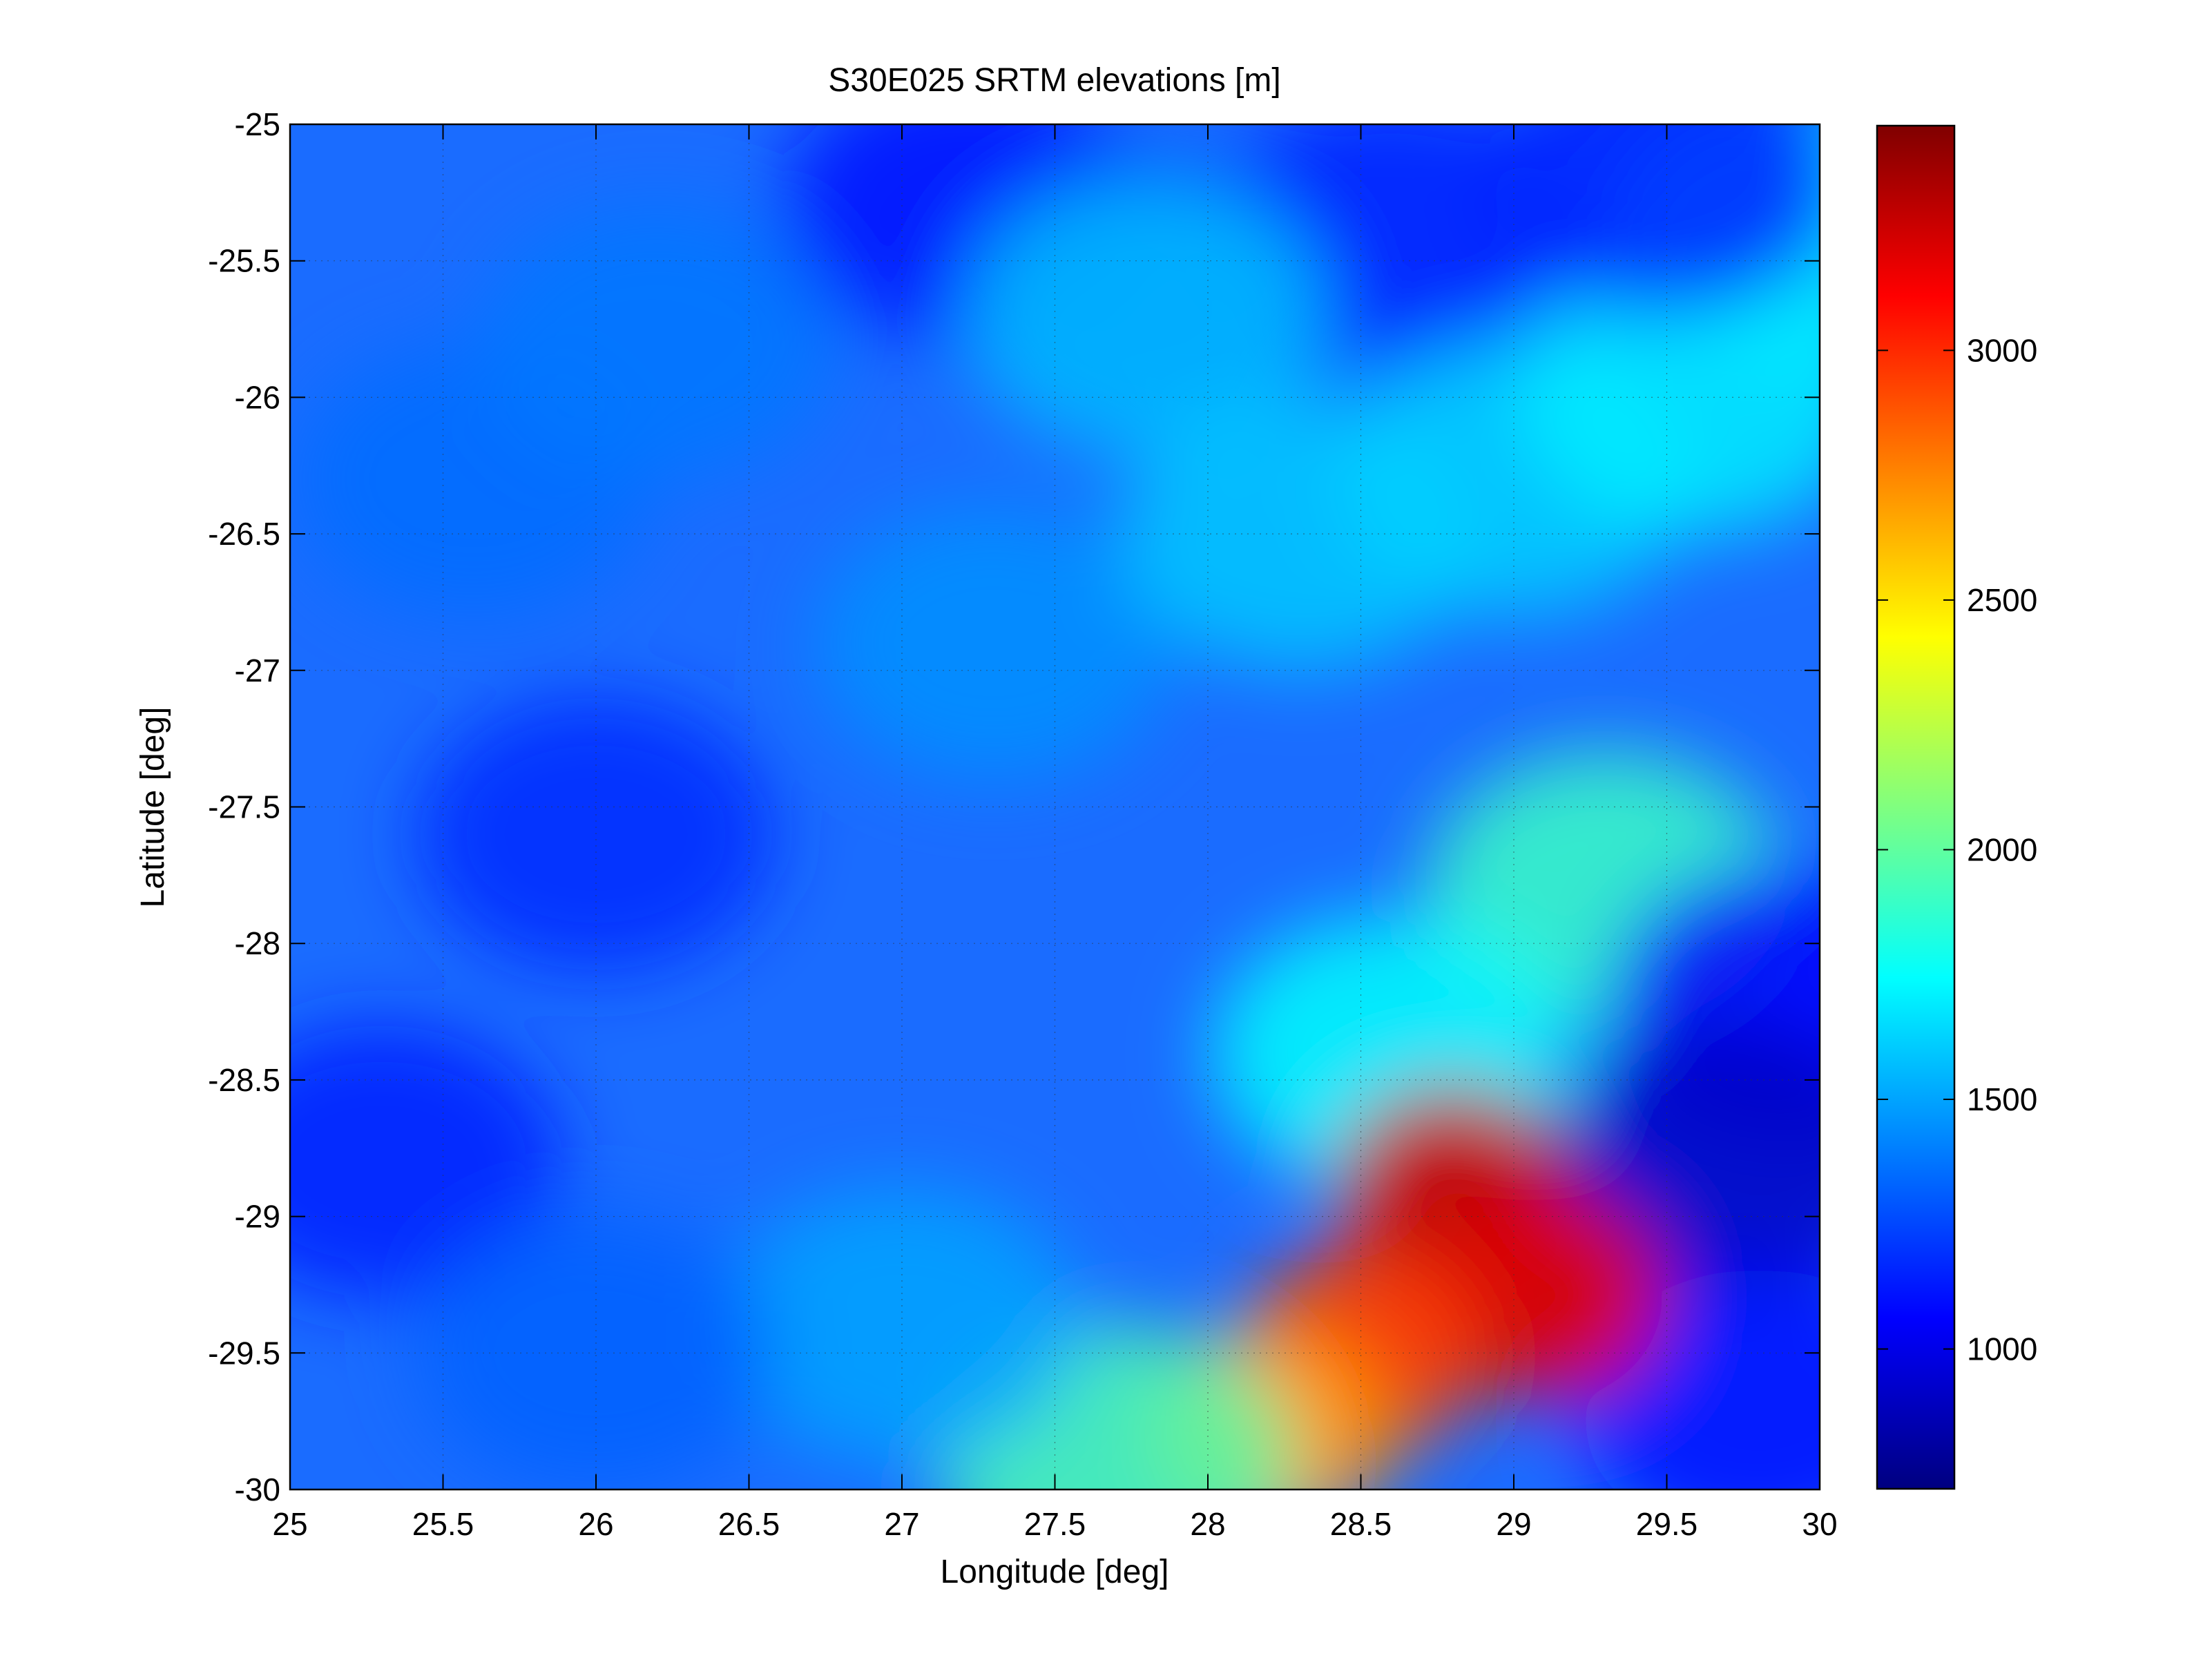 The width and height of the screenshot is (2212, 1658). I want to click on x-tick-label: 27.5, so click(1055, 1524).